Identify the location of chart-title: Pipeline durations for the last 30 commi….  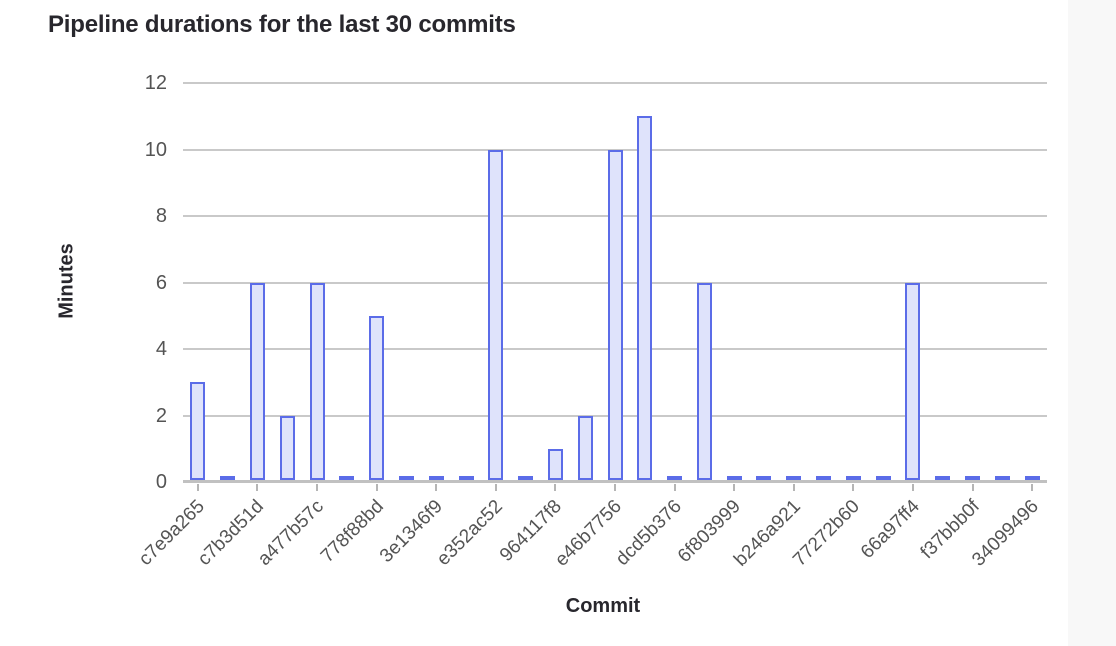
(282, 24).